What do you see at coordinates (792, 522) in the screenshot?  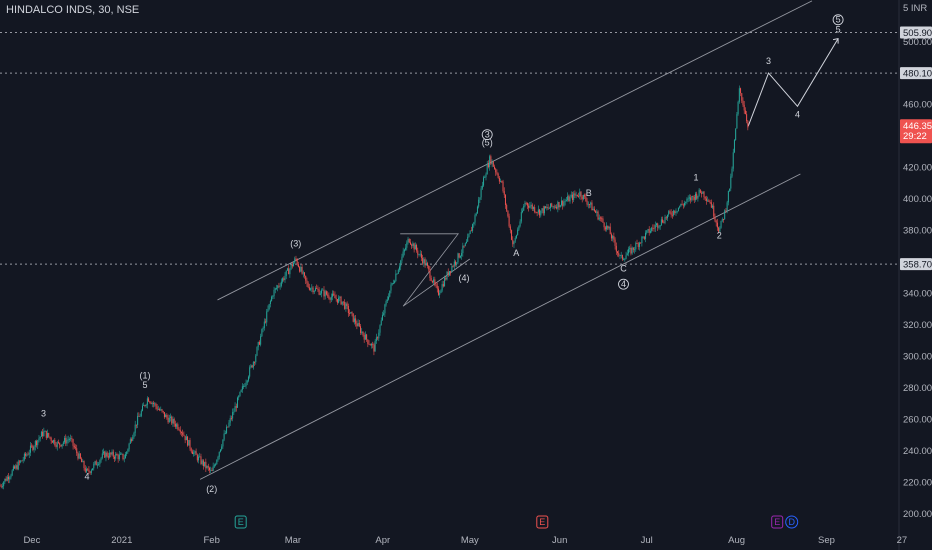 I see `dividend-marker` at bounding box center [792, 522].